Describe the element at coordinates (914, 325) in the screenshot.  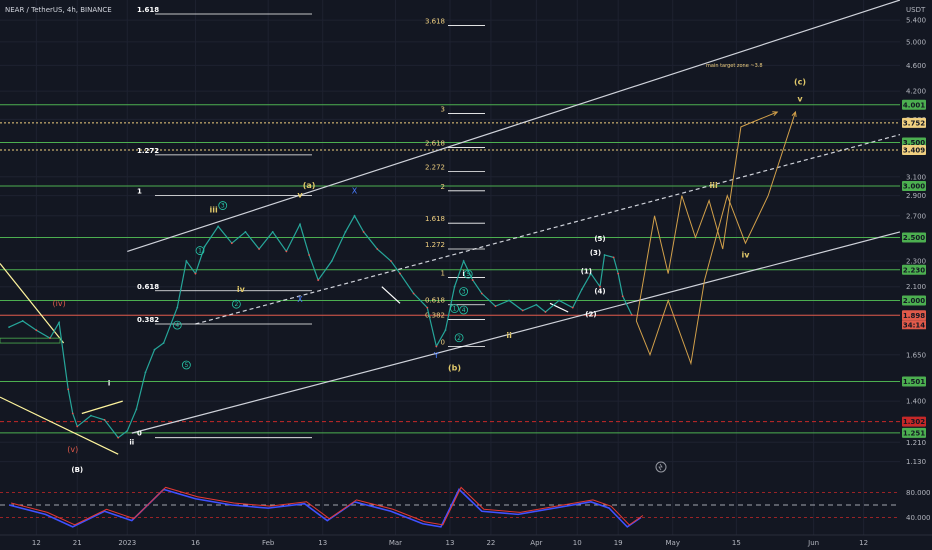
I see `countdown-label: 34:14` at that location.